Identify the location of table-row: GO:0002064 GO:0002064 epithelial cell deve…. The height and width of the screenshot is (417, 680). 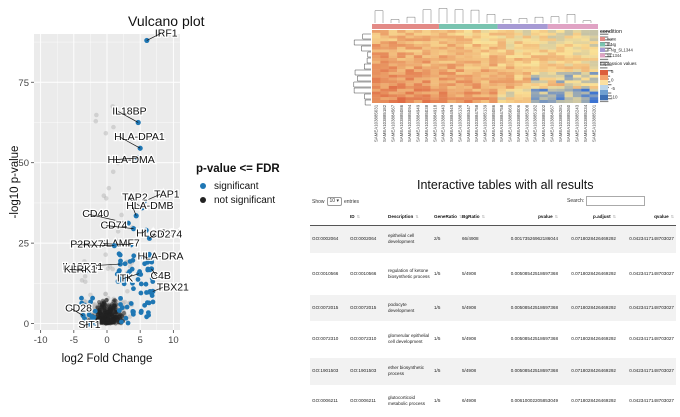
(493, 239).